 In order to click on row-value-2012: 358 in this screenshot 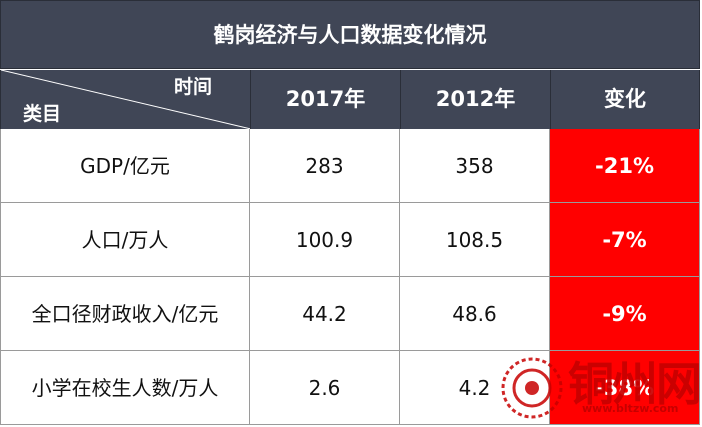, I will do `click(475, 166)`.